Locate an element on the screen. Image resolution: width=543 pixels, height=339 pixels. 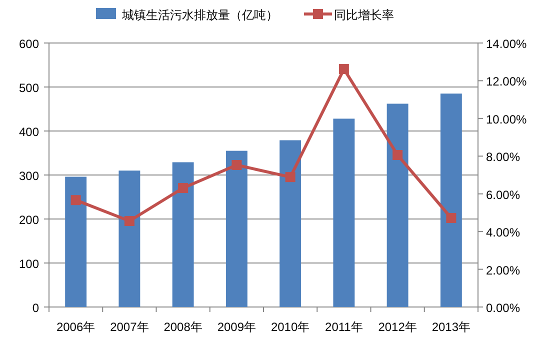
y-tick-label: 500 is located at coordinates (29, 88).